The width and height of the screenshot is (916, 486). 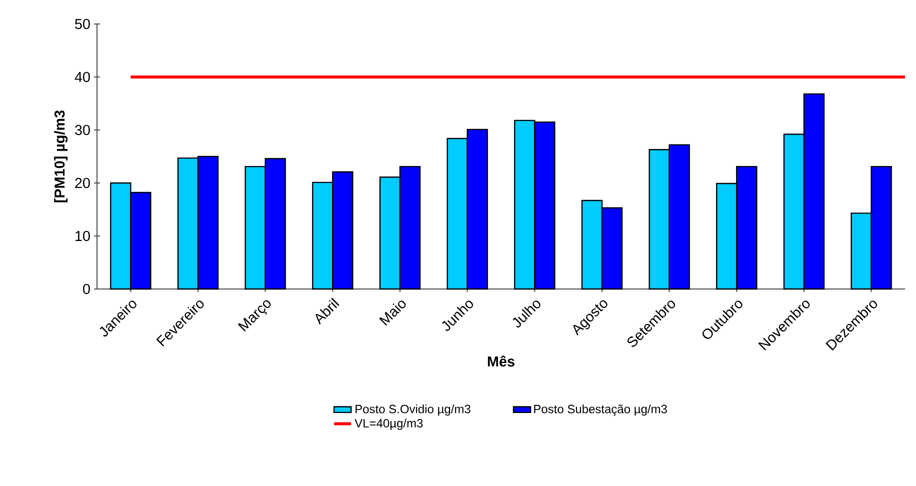 I want to click on legend-label: Posto S.Ovidio µg/m3, so click(x=413, y=410).